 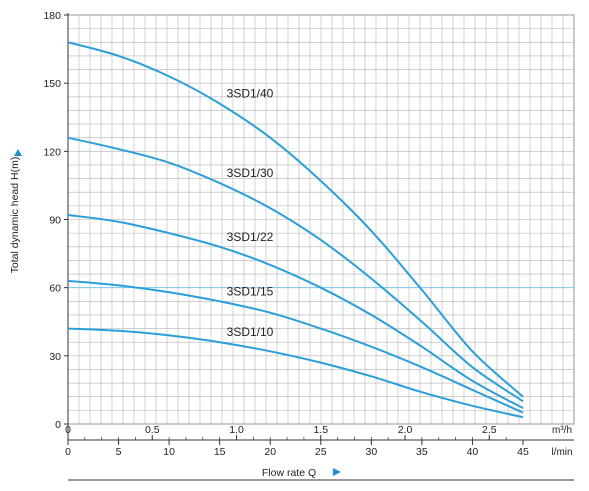 What do you see at coordinates (250, 237) in the screenshot?
I see `curve-label: 3SD1/22` at bounding box center [250, 237].